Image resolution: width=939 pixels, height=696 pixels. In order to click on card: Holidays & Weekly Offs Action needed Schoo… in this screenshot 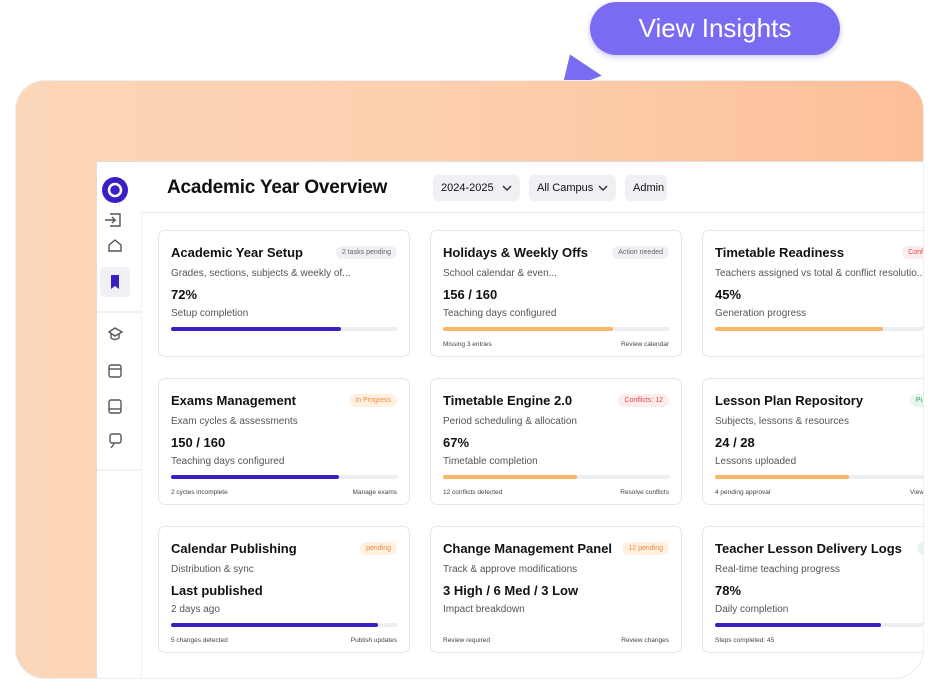, I will do `click(556, 293)`.